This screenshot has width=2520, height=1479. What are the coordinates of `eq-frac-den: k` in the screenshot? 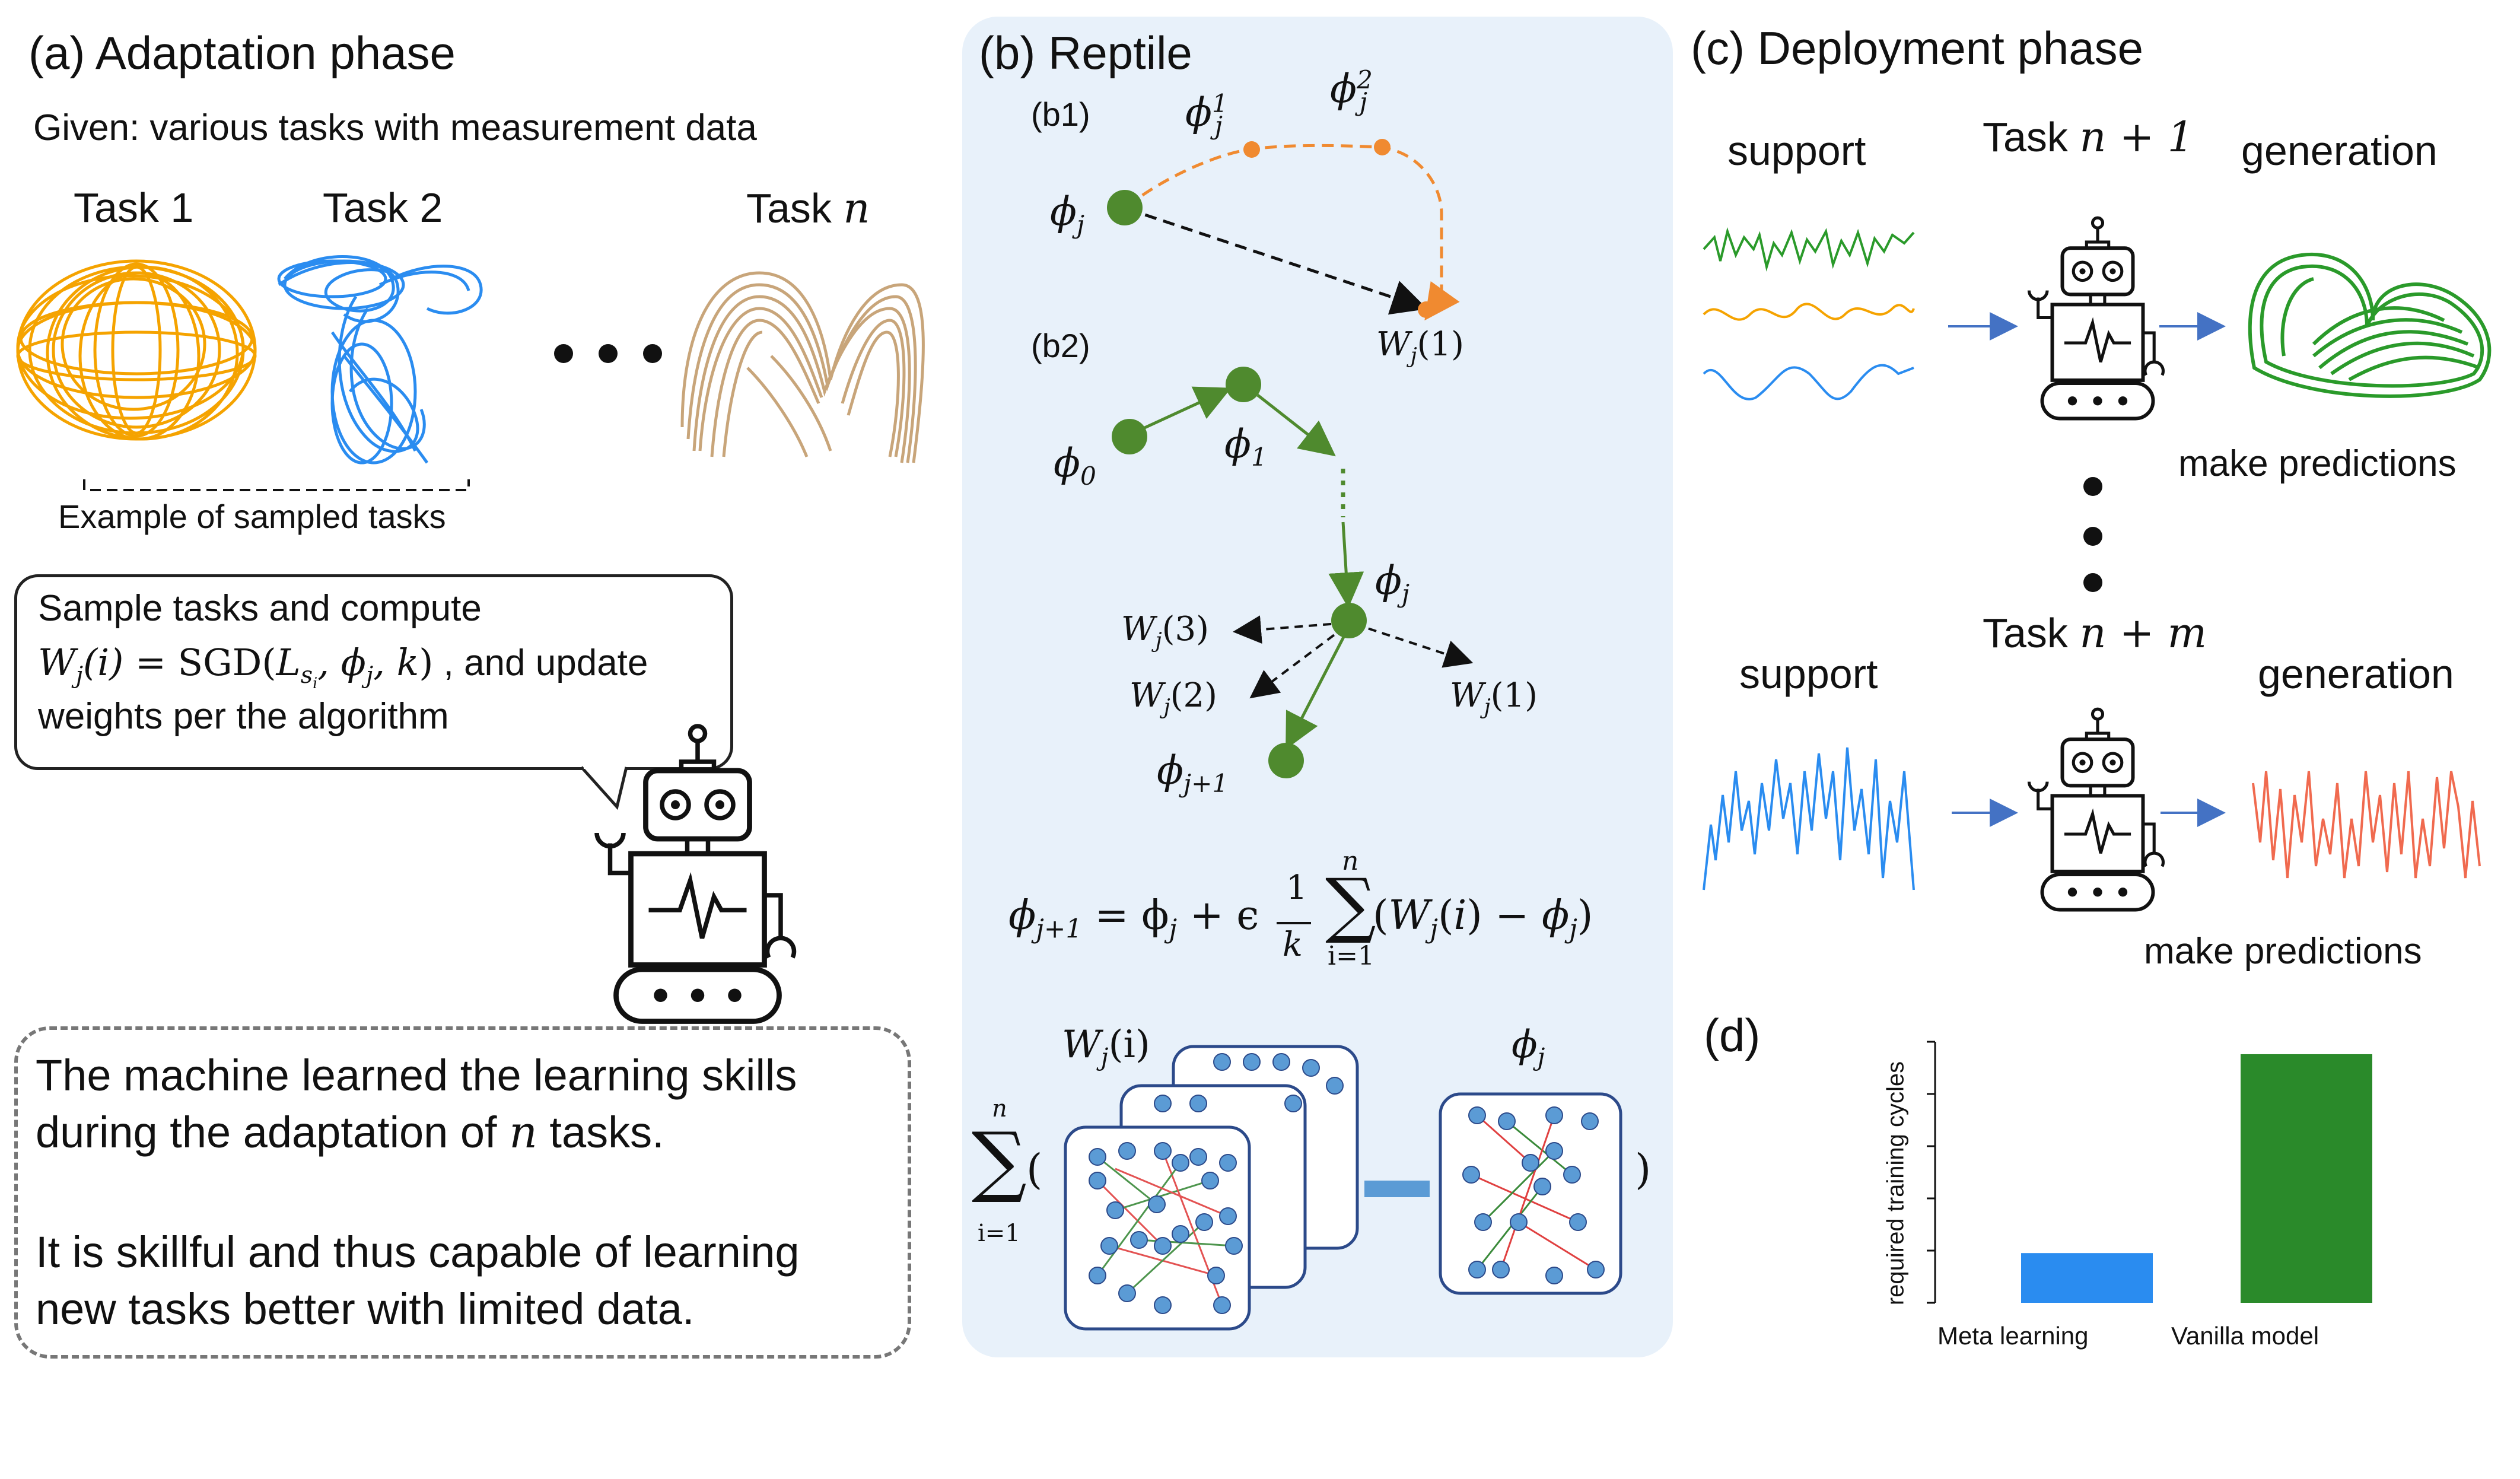 It's located at (1293, 944).